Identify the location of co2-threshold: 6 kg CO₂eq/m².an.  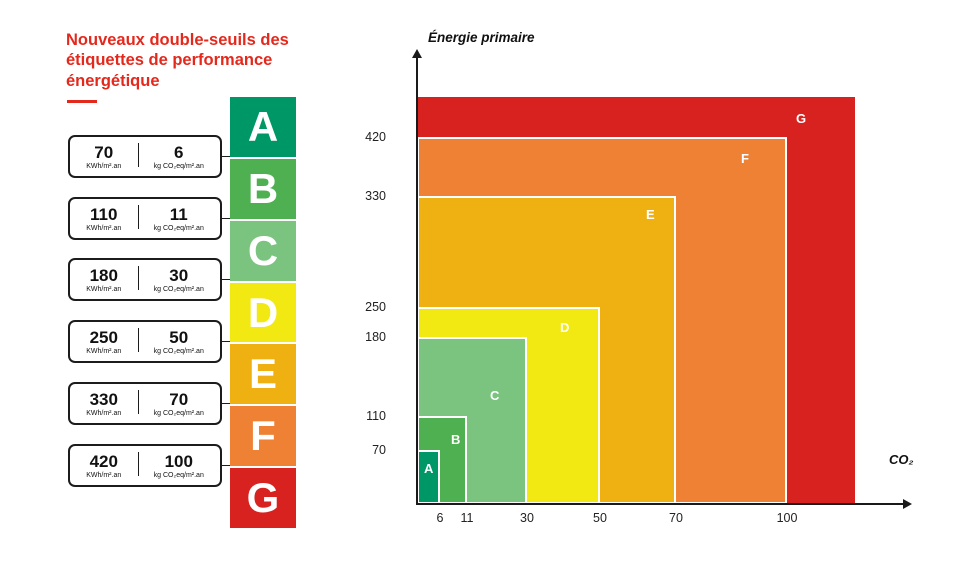
(179, 156).